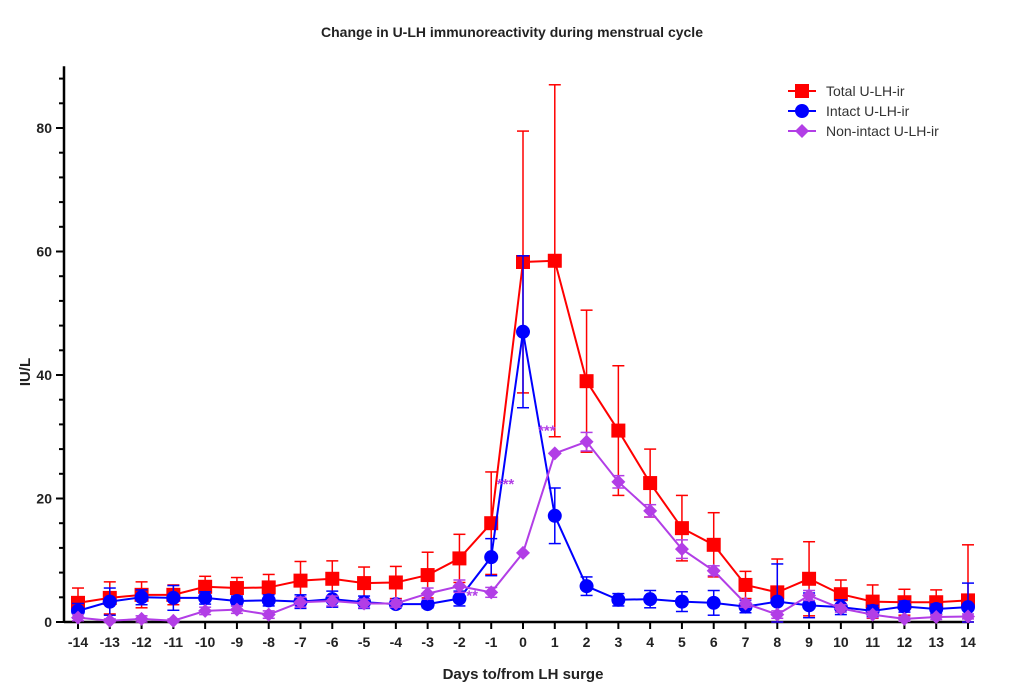 This screenshot has width=1024, height=688. Describe the element at coordinates (936, 642) in the screenshot. I see `x-tick-label: 13` at that location.